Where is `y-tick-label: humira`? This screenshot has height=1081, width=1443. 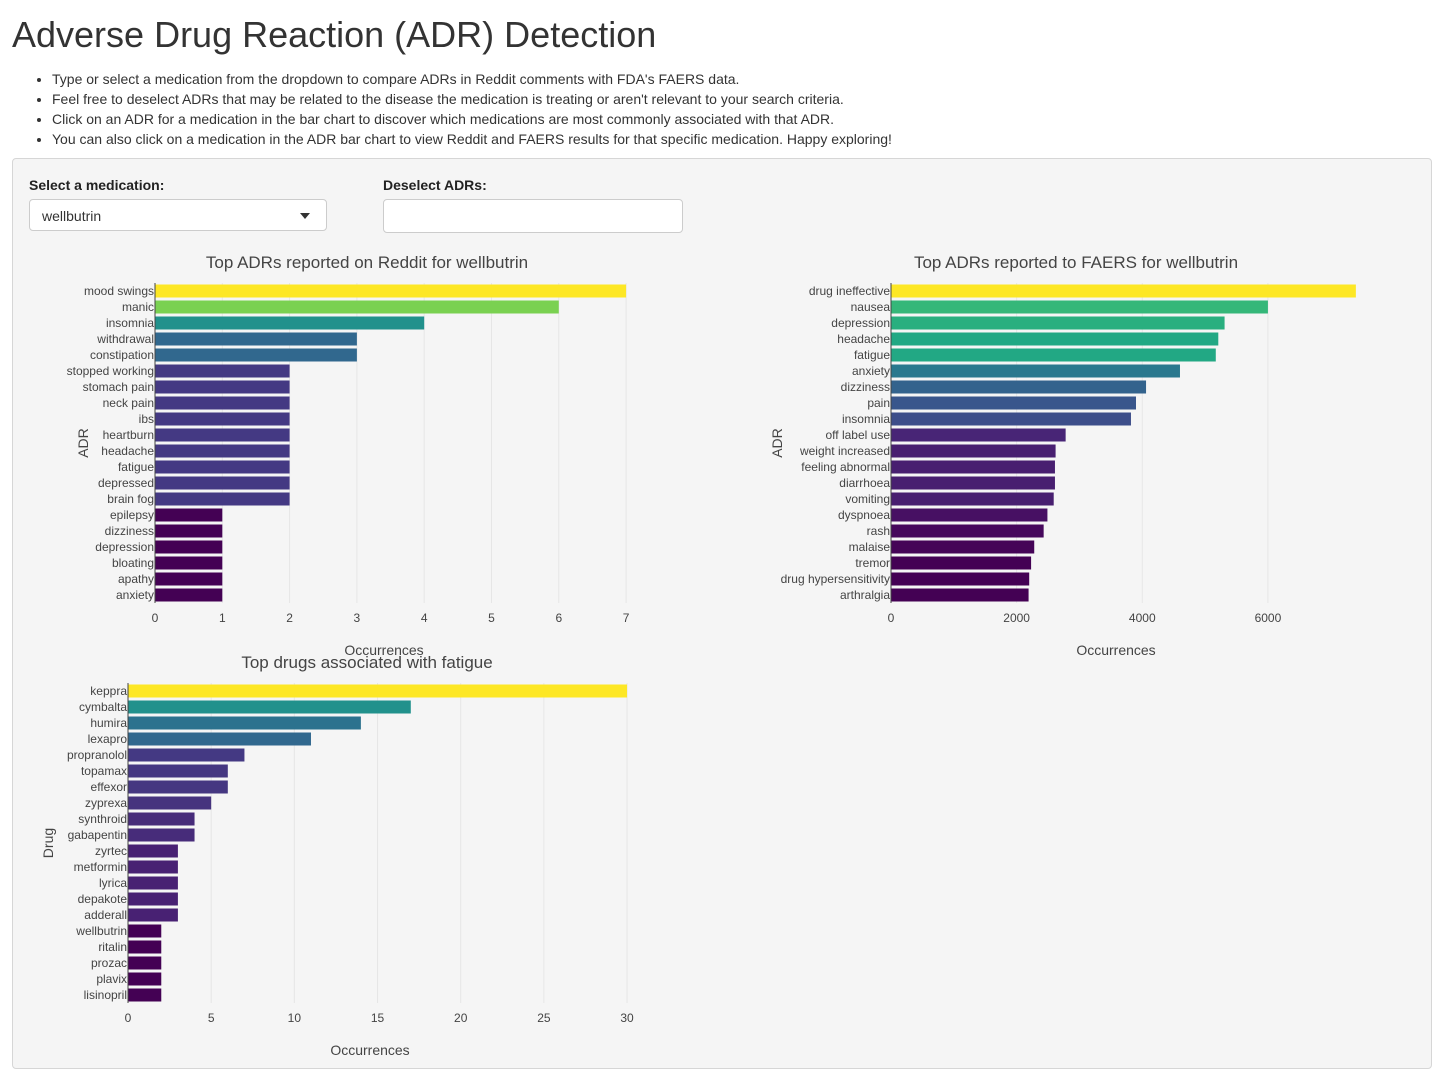 y-tick-label: humira is located at coordinates (108, 723).